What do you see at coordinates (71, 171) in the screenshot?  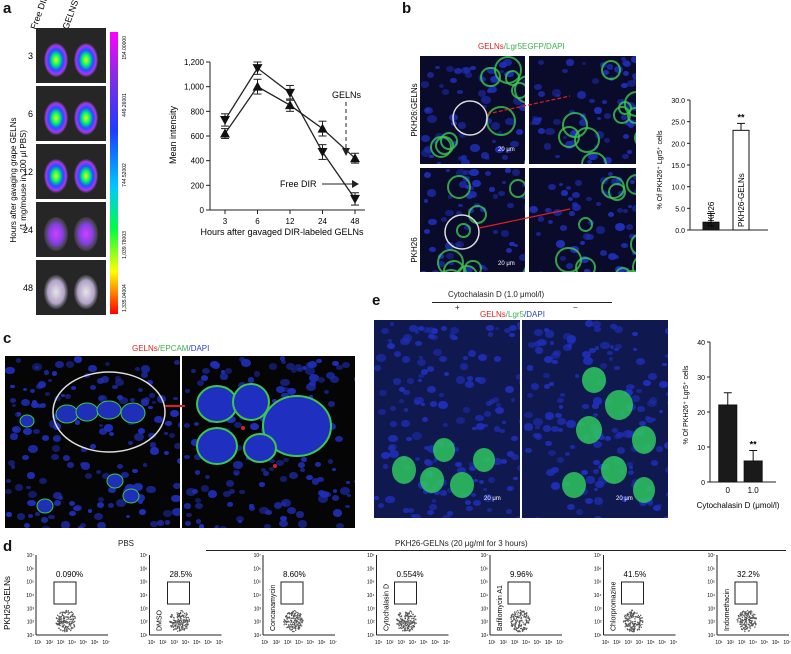 I see `ivis-row-12h` at bounding box center [71, 171].